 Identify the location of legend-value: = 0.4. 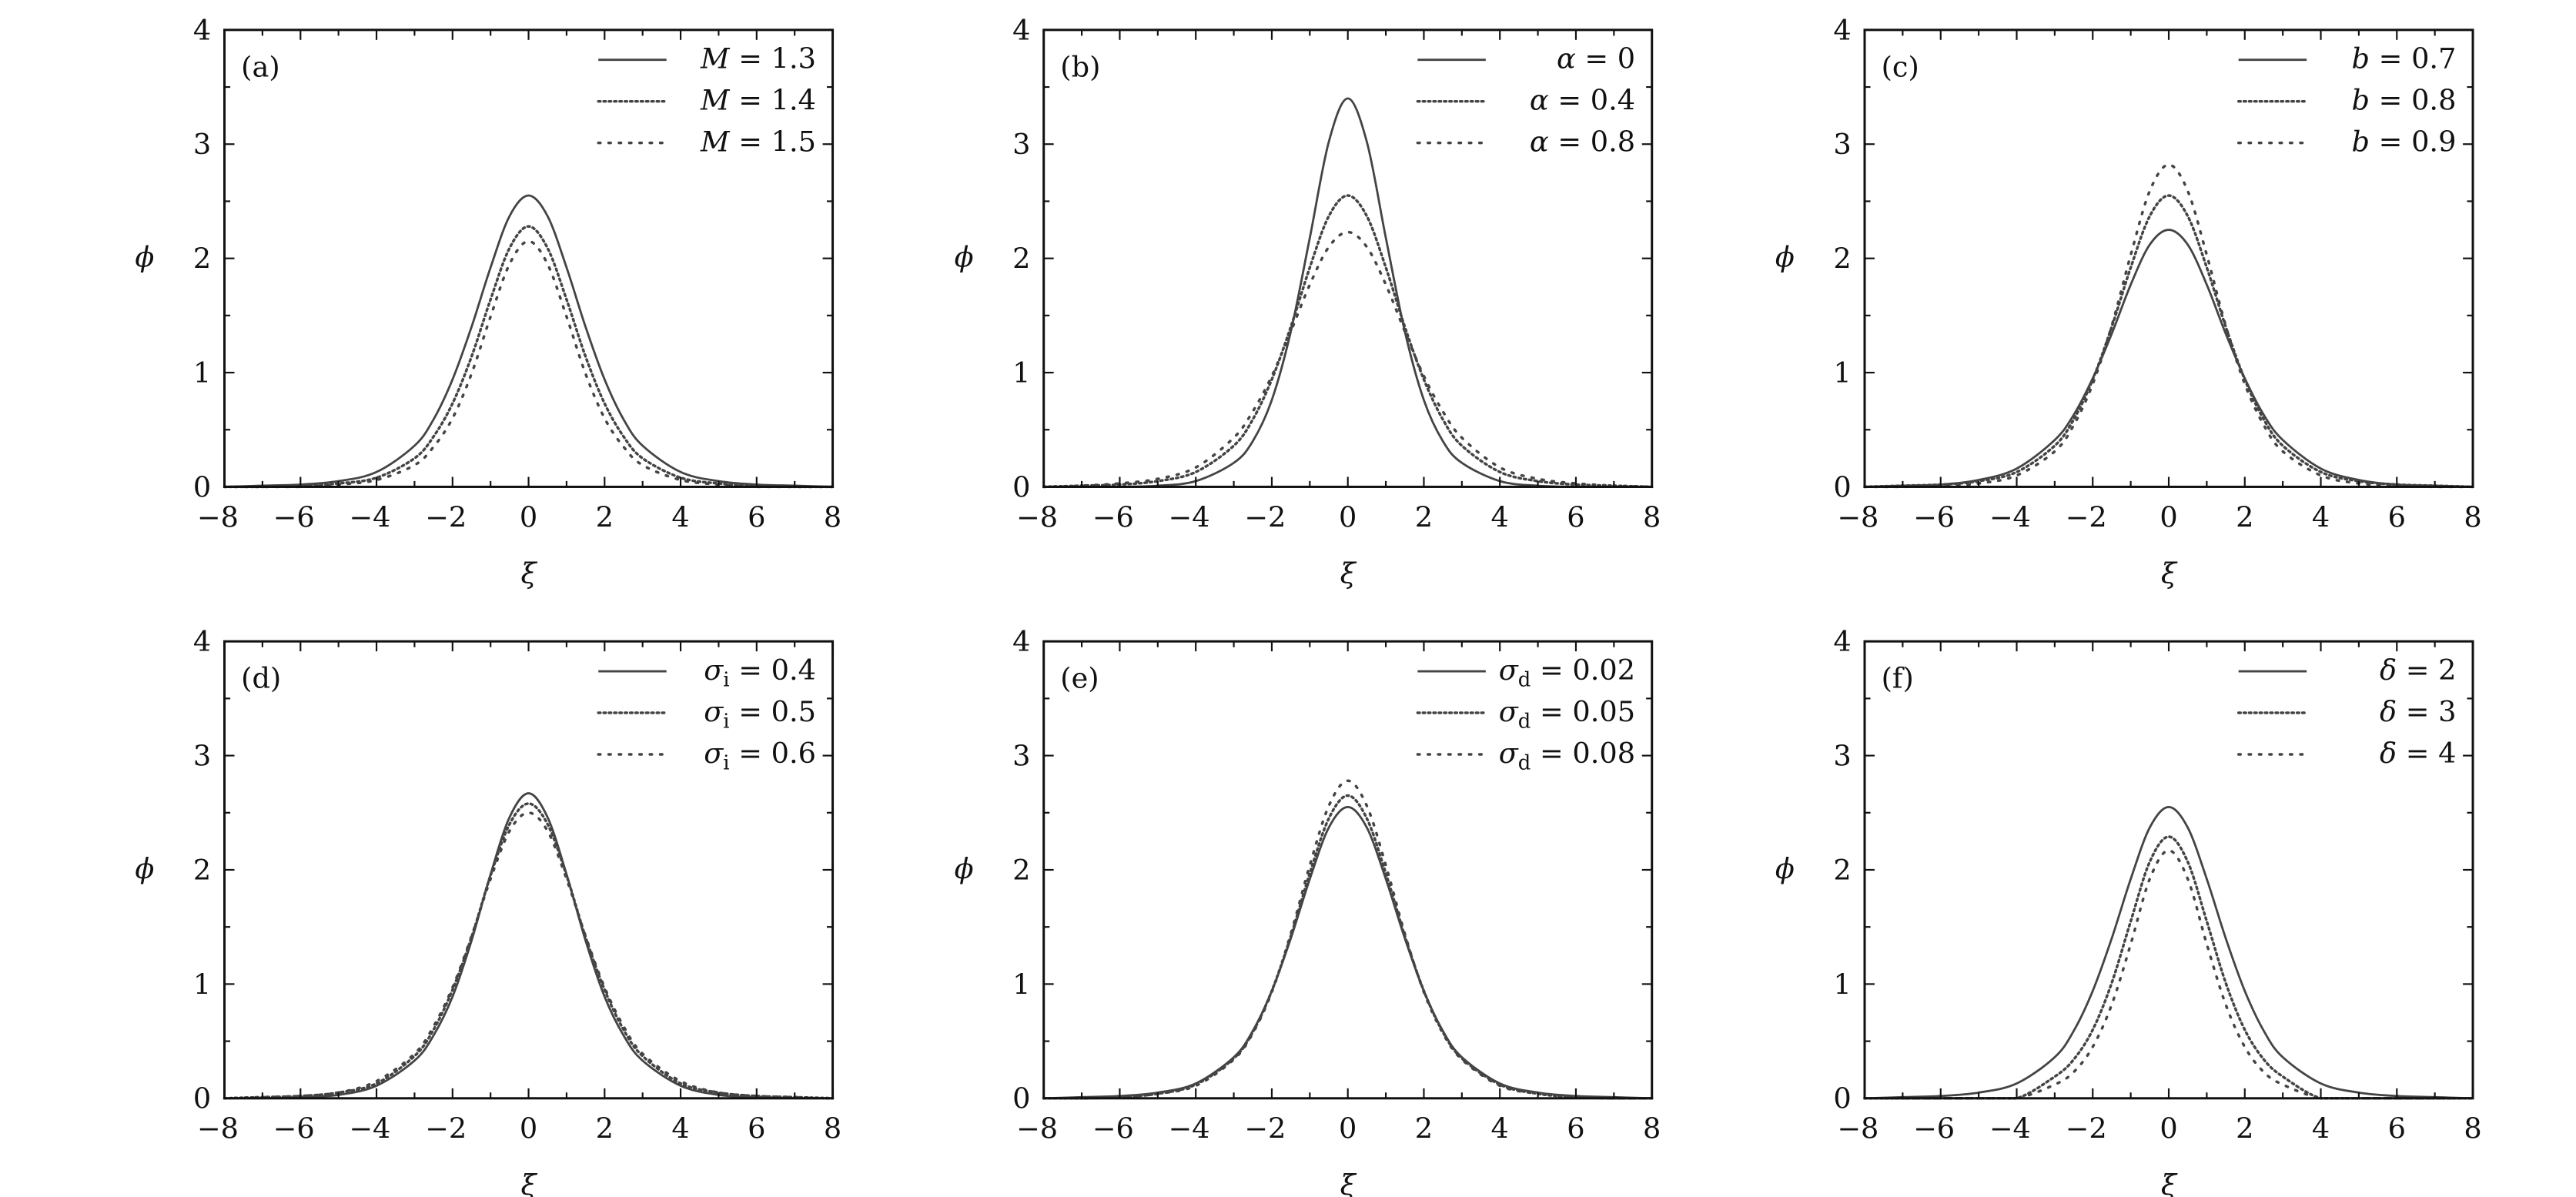
(773, 670).